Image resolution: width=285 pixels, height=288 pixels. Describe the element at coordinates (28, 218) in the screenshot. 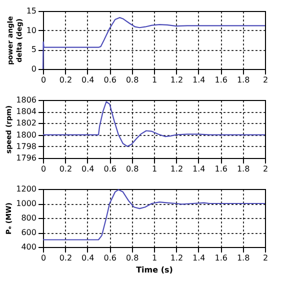

I see `y-tick-label: 800` at that location.